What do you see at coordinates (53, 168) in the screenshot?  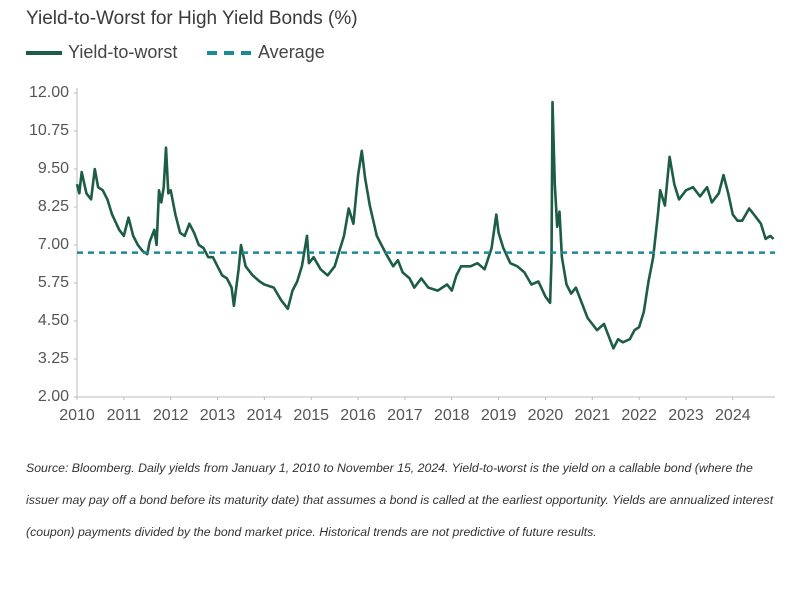 I see `y-tick-label: 9.50` at bounding box center [53, 168].